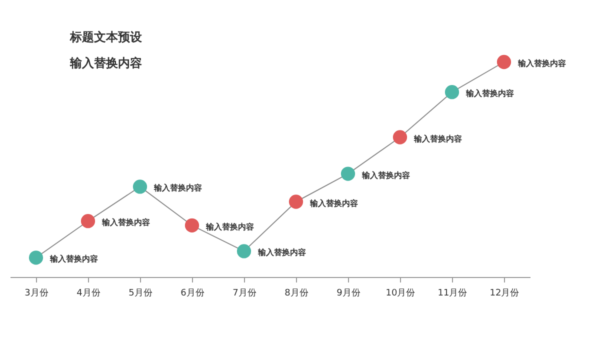 The height and width of the screenshot is (338, 600). Describe the element at coordinates (192, 293) in the screenshot. I see `x-tick-label: 6月份` at that location.